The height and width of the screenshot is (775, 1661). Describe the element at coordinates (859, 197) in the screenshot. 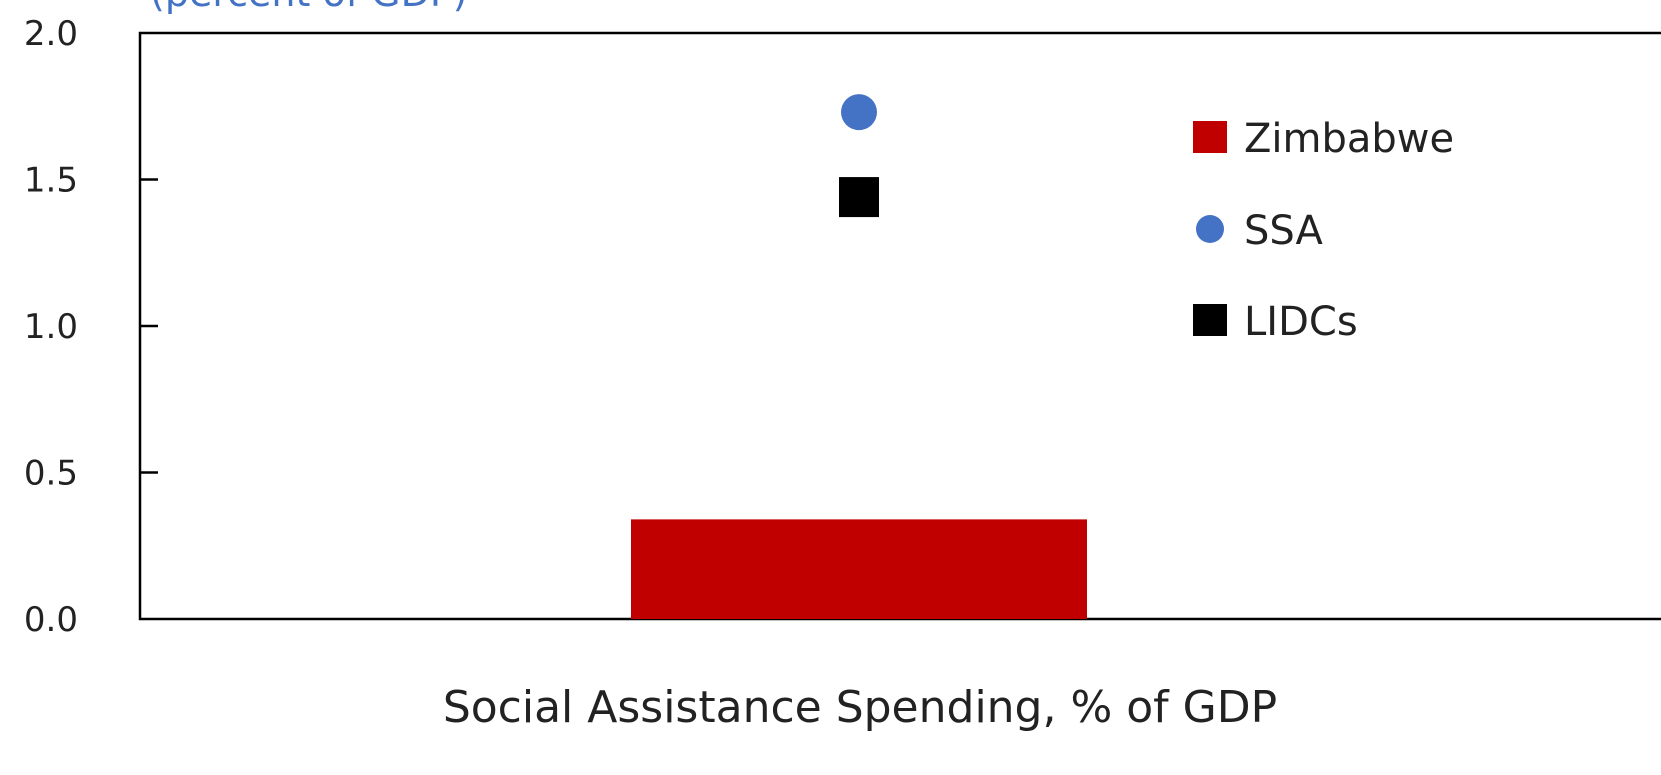

I see `point-lidcs` at that location.